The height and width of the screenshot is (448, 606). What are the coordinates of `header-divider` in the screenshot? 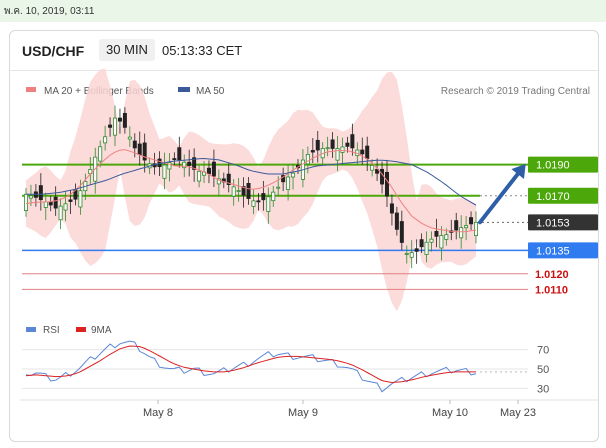 It's located at (304, 70).